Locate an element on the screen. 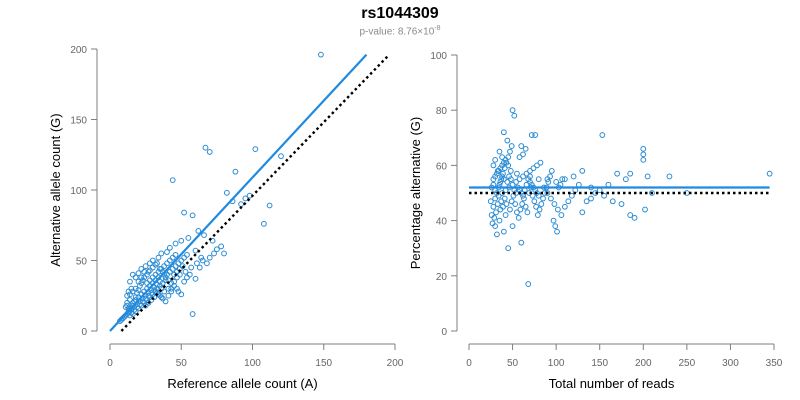 The height and width of the screenshot is (400, 800). y-axis-title: Percentage alternative (G) is located at coordinates (415, 193).